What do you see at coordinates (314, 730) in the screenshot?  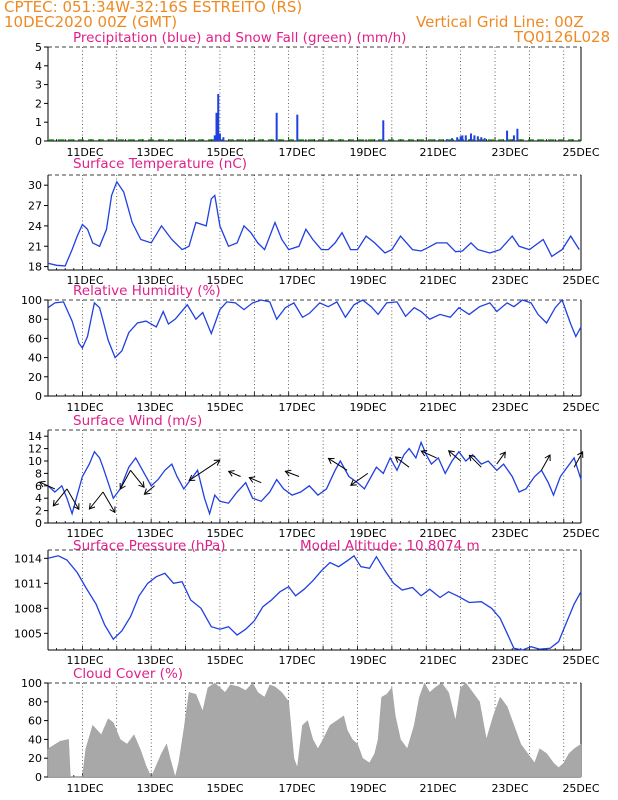 I see `cloud-area` at bounding box center [314, 730].